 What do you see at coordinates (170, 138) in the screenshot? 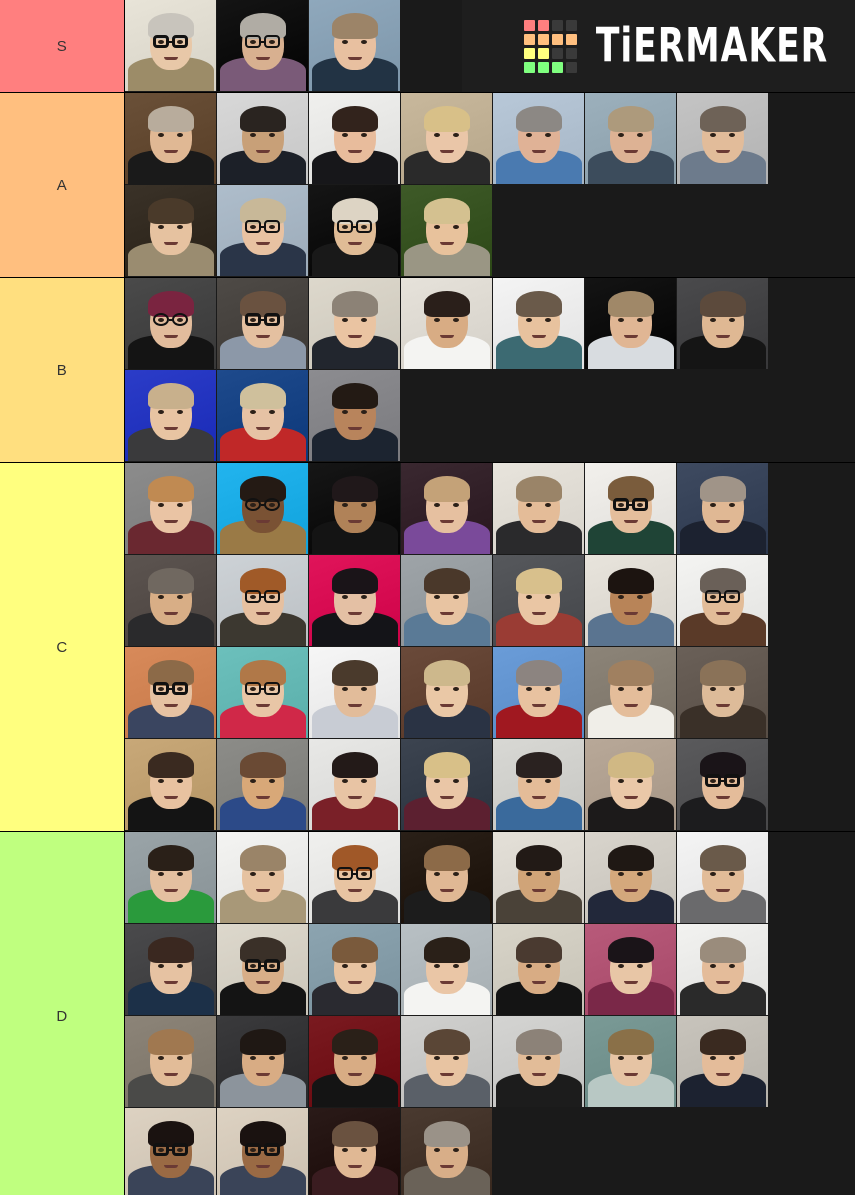
I see `portrait-long-haired-man-black-shirt` at bounding box center [170, 138].